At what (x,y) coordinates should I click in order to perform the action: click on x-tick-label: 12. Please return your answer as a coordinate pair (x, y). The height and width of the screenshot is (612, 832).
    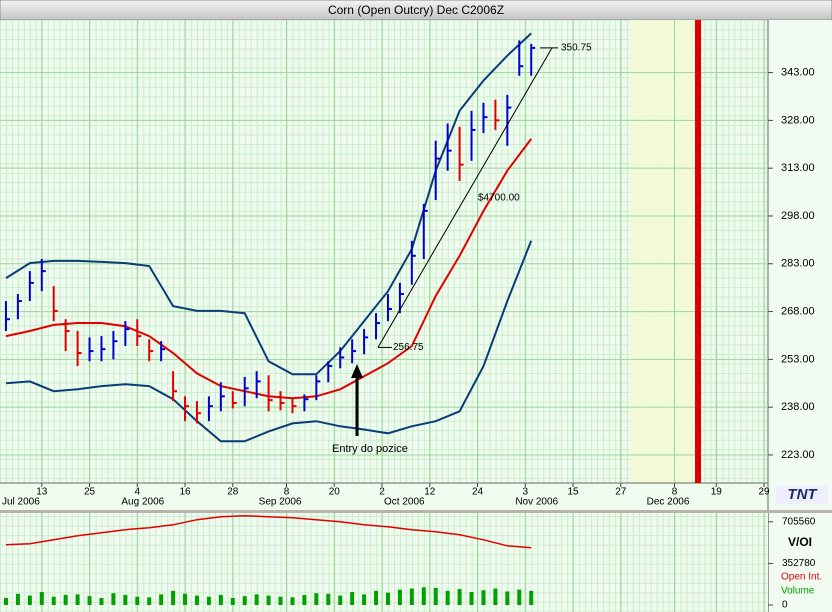
    Looking at the image, I should click on (430, 492).